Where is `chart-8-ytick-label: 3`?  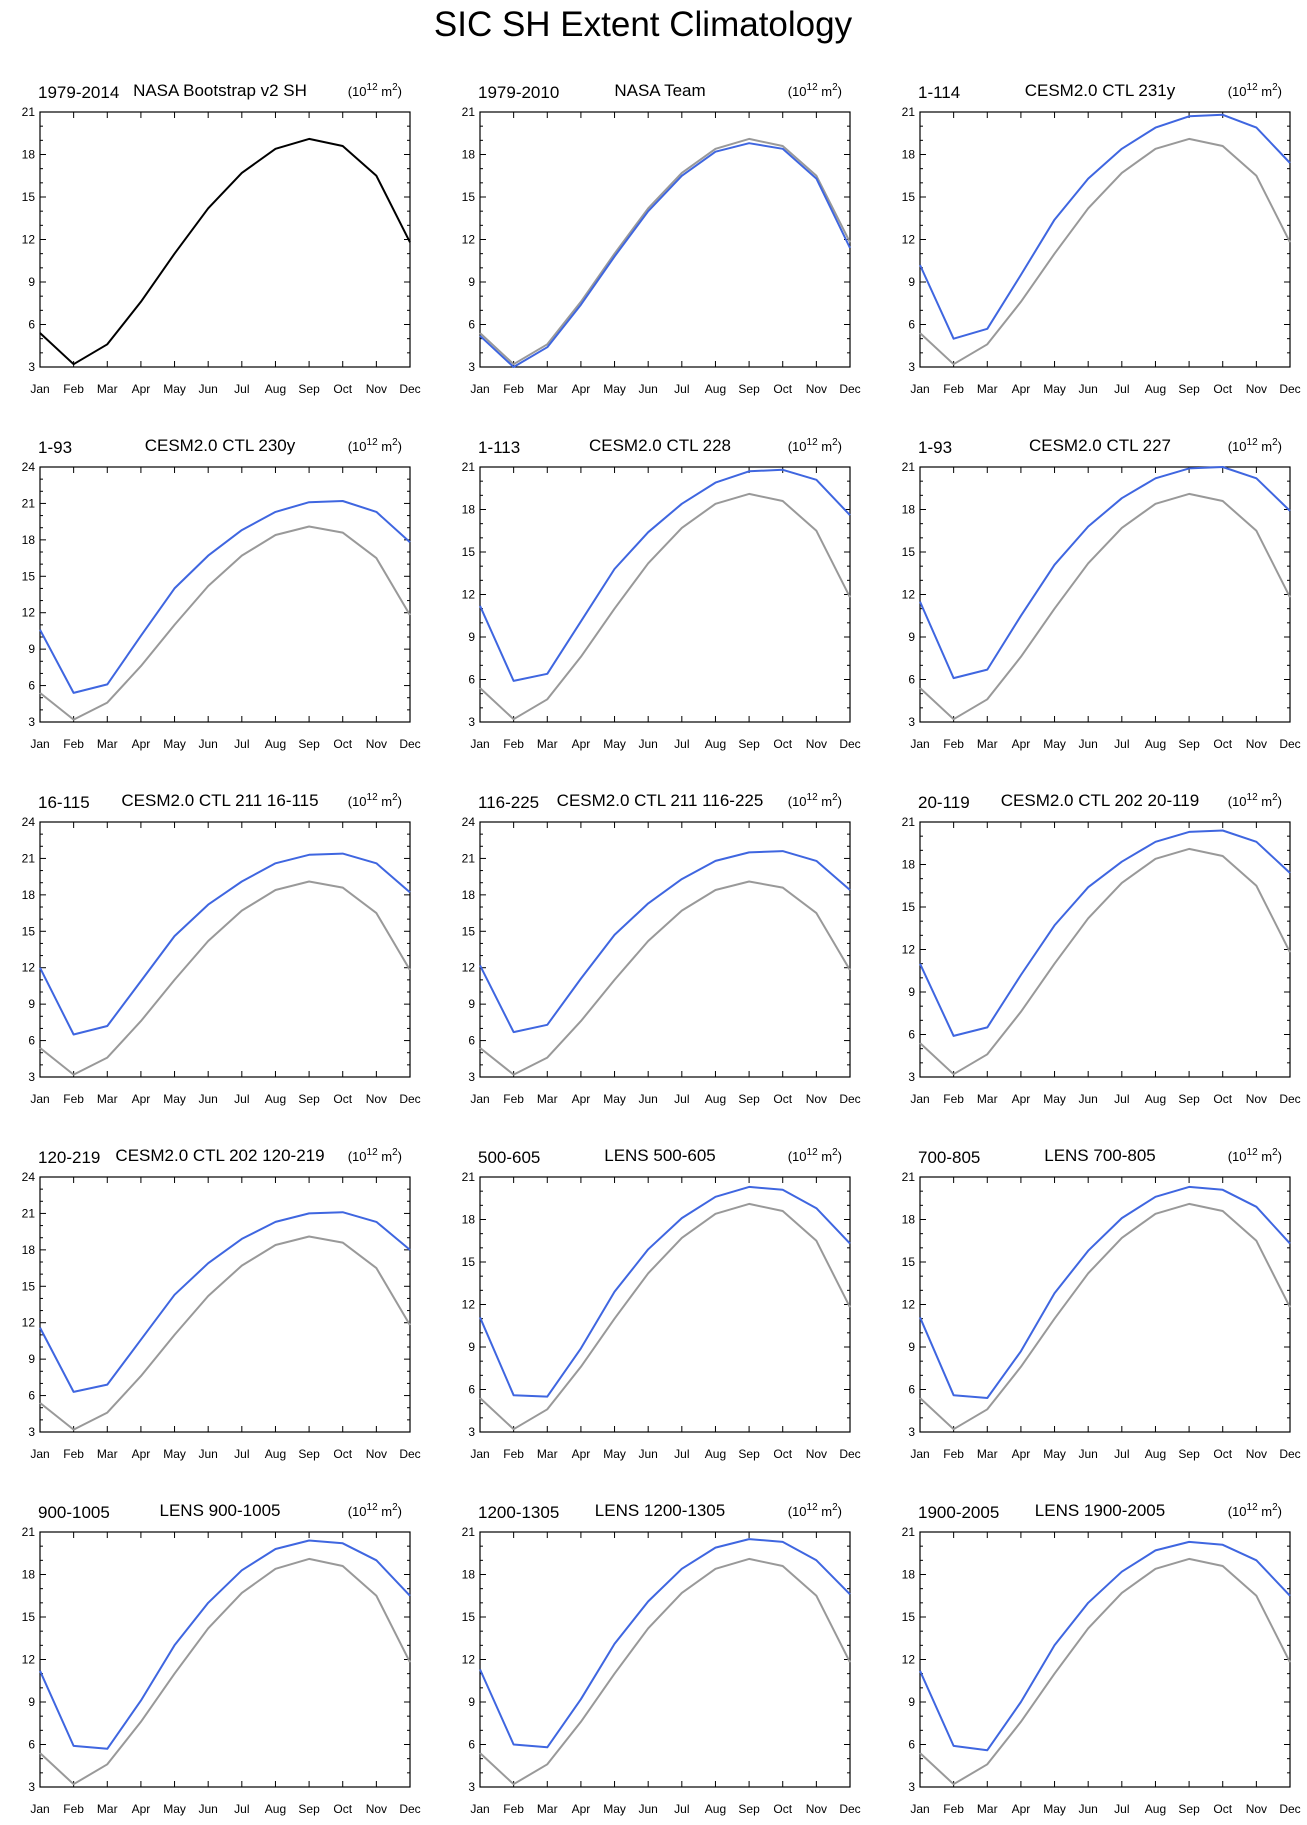
chart-8-ytick-label: 3 is located at coordinates (471, 1077).